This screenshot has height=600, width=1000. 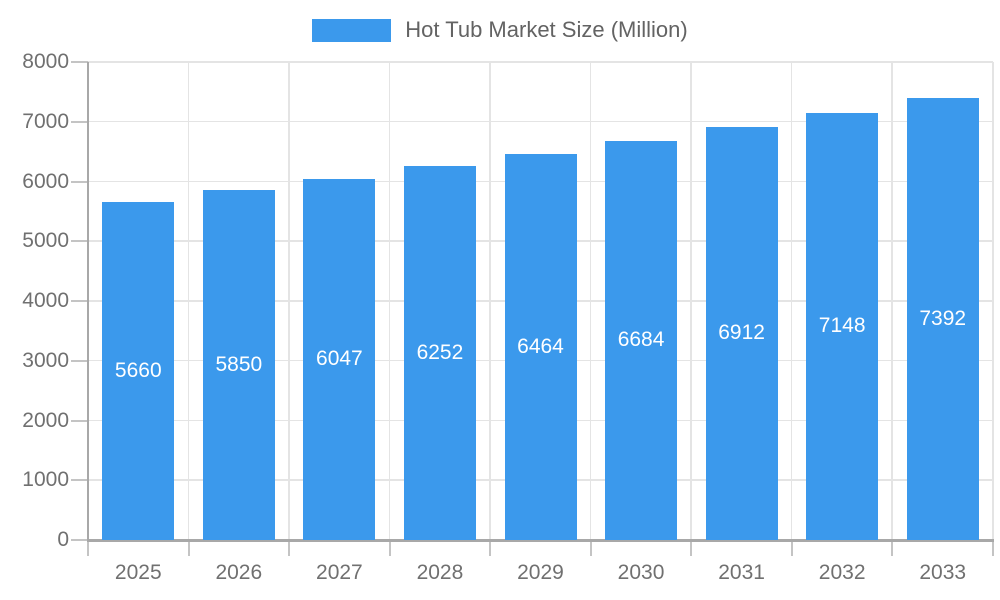 I want to click on x-axis-label: 2032, so click(x=842, y=572).